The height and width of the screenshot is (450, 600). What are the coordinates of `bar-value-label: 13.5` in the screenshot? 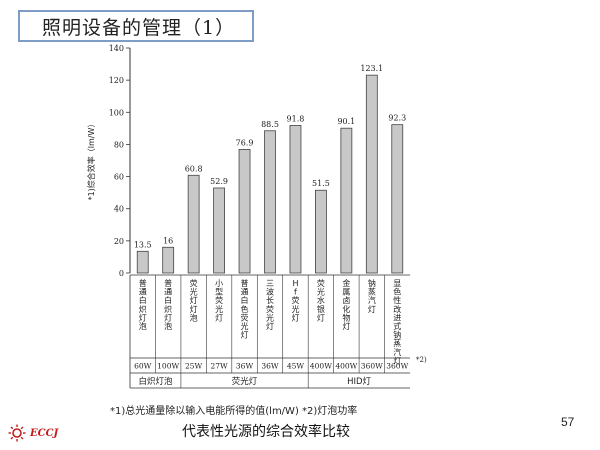 It's located at (143, 244).